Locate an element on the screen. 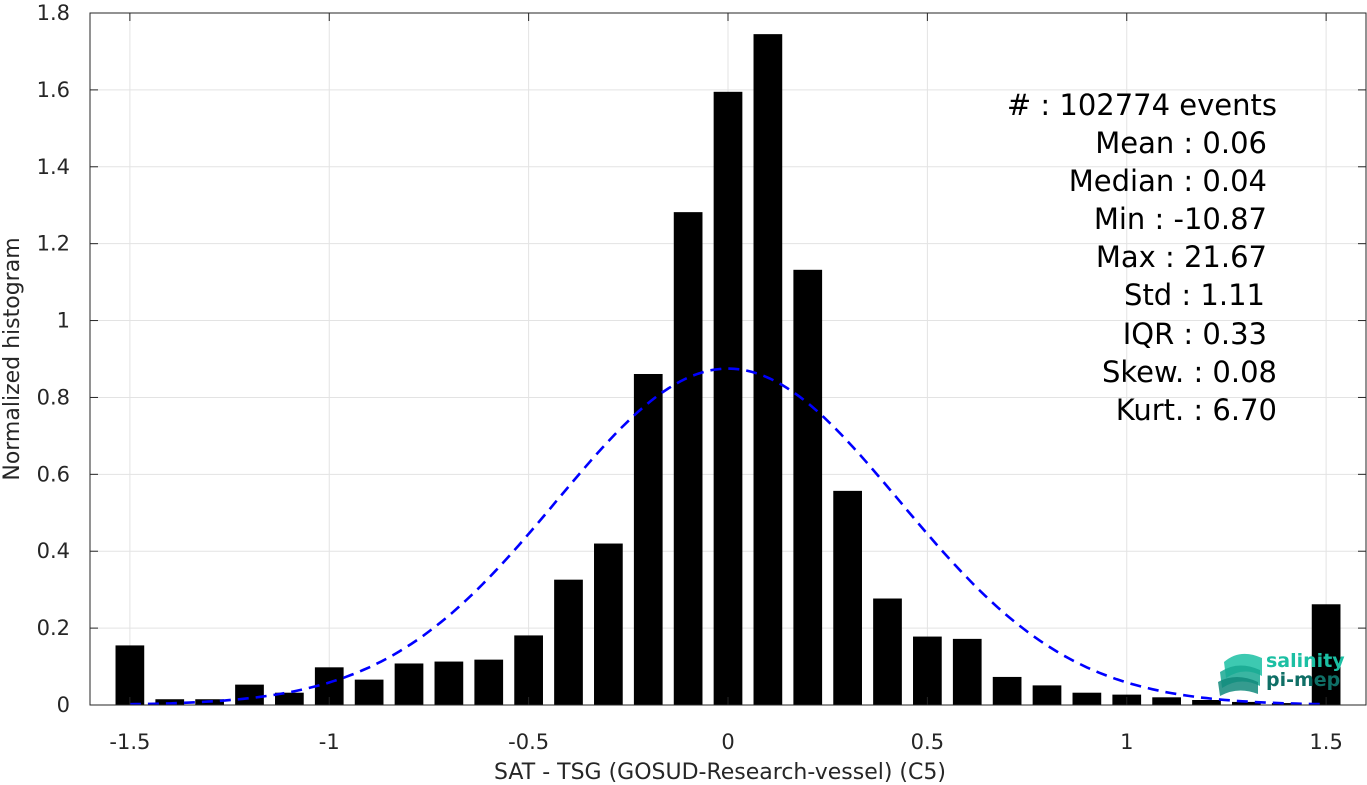 This screenshot has width=1367, height=785. stat-iqr: IQR : 0.33 is located at coordinates (1195, 334).